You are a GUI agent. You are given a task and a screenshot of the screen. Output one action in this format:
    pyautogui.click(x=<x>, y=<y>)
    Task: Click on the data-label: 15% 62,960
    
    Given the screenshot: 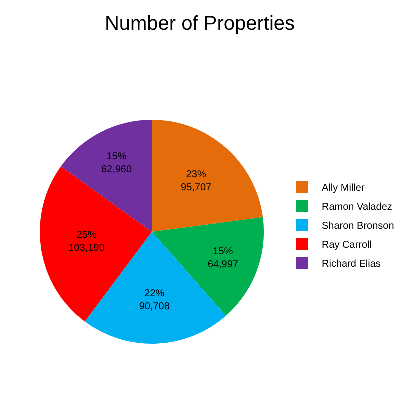 What is the action you would take?
    pyautogui.click(x=116, y=164)
    